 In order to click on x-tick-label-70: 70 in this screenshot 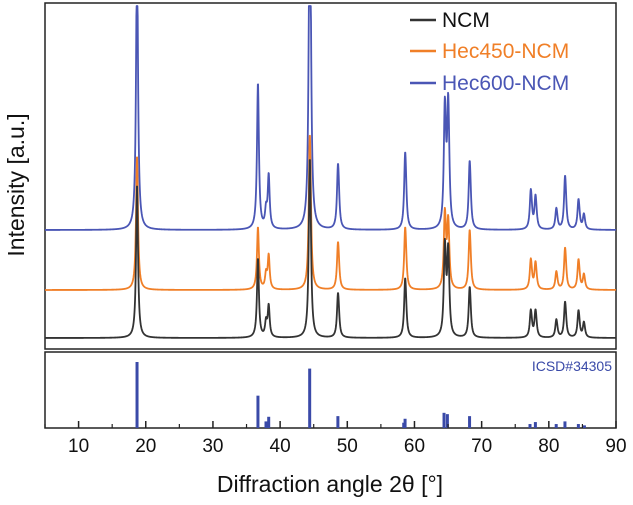, I will do `click(481, 446)`.